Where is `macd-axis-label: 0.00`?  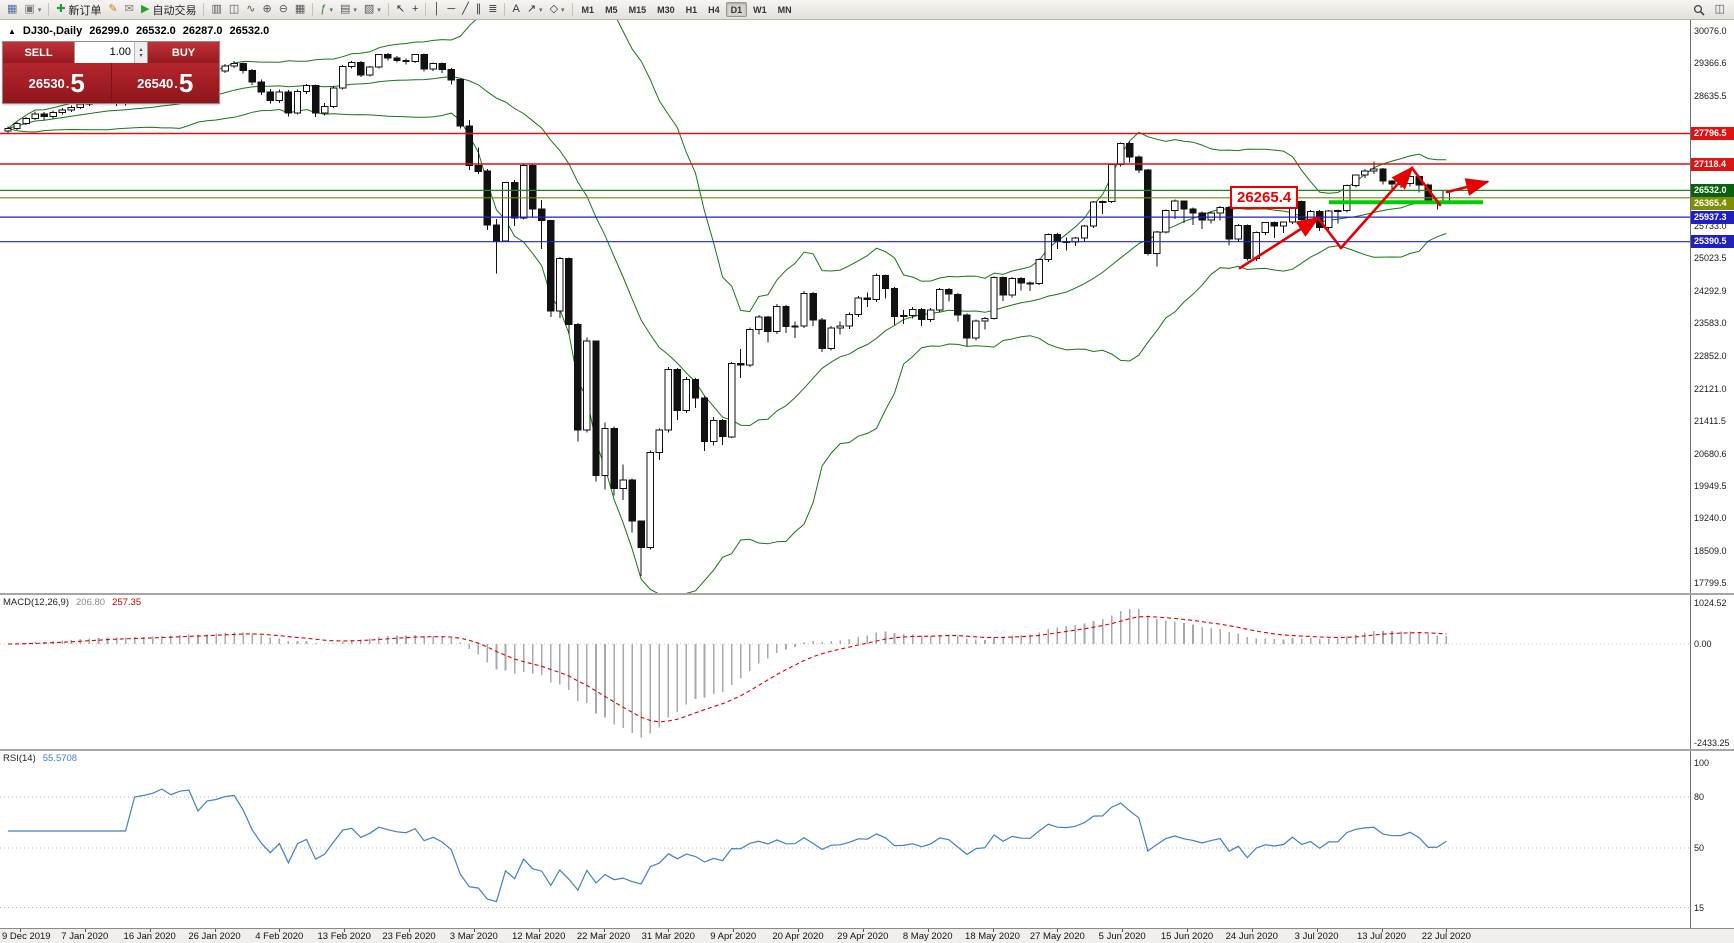
macd-axis-label: 0.00 is located at coordinates (1703, 644).